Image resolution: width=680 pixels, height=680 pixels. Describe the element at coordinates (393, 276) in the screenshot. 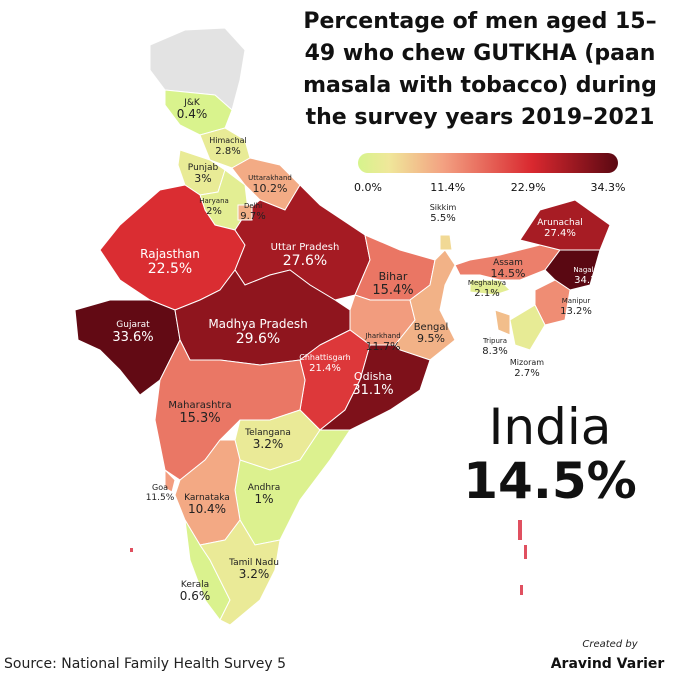

I see `region-name: Bihar` at that location.